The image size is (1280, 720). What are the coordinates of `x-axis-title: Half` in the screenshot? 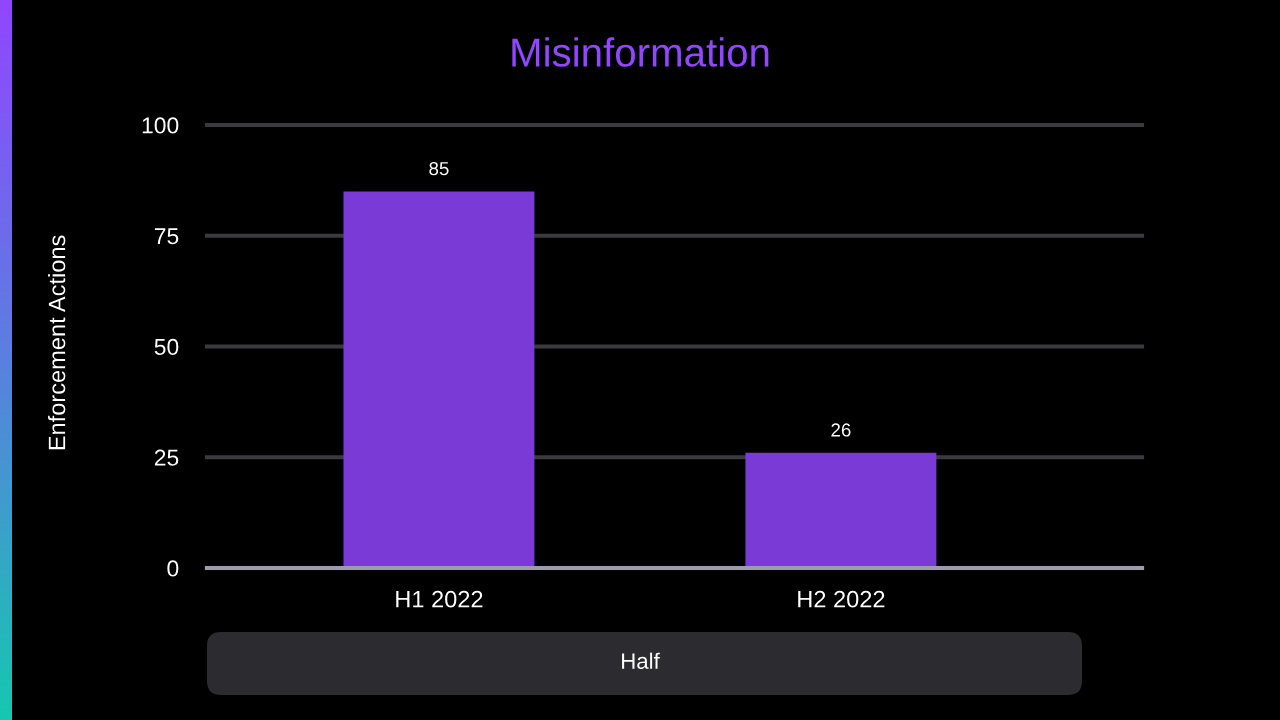 It's located at (641, 660).